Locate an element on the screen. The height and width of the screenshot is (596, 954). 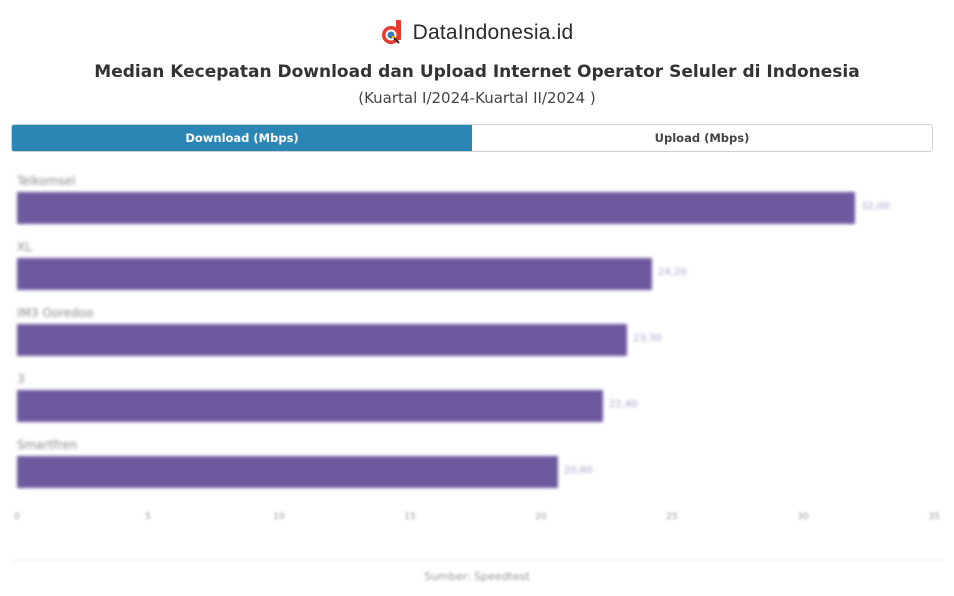
category-label: XL is located at coordinates (24, 247).